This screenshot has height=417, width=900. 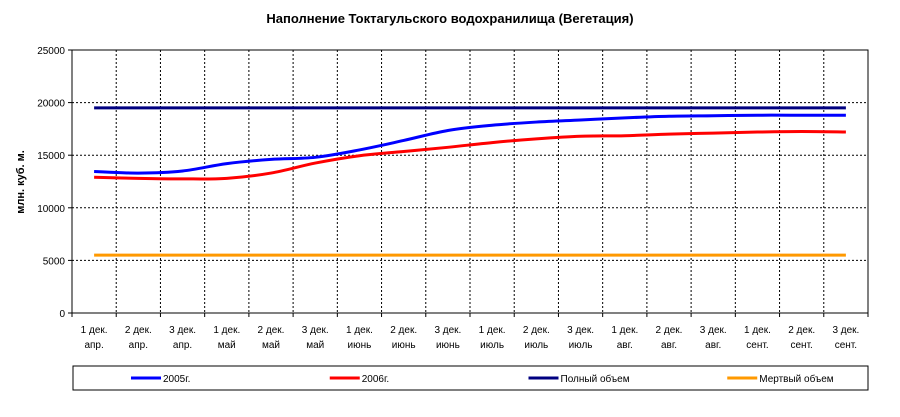 I want to click on x-tick-label: 2 дек. июнь, so click(x=403, y=338).